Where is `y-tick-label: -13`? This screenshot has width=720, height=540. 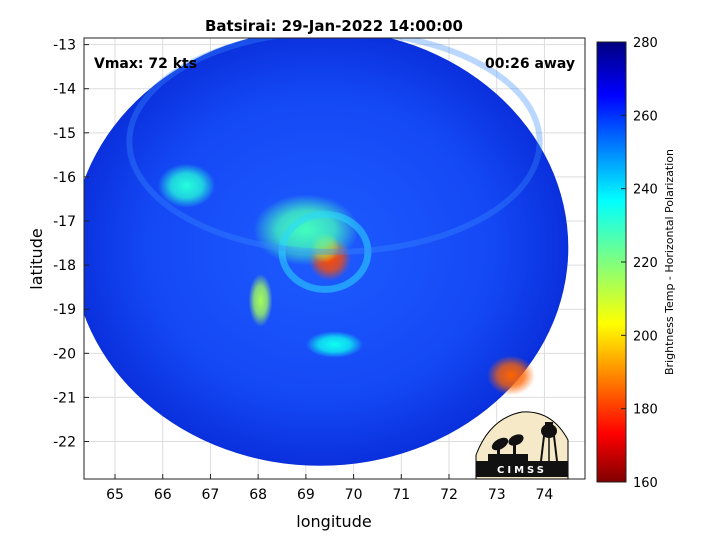 y-tick-label: -13 is located at coordinates (64, 46).